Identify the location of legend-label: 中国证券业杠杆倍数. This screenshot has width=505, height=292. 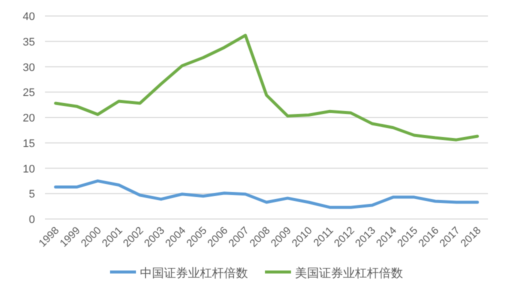
(194, 273).